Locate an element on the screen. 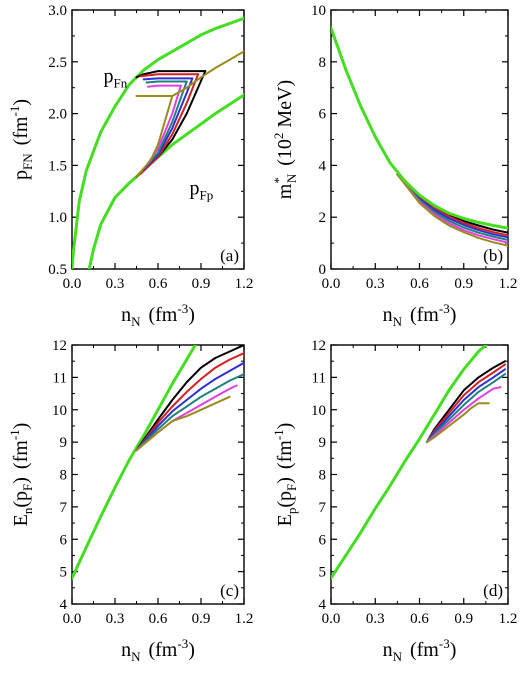 Image resolution: width=520 pixels, height=678 pixels. y-tick-label: 2.0 is located at coordinates (57, 115).